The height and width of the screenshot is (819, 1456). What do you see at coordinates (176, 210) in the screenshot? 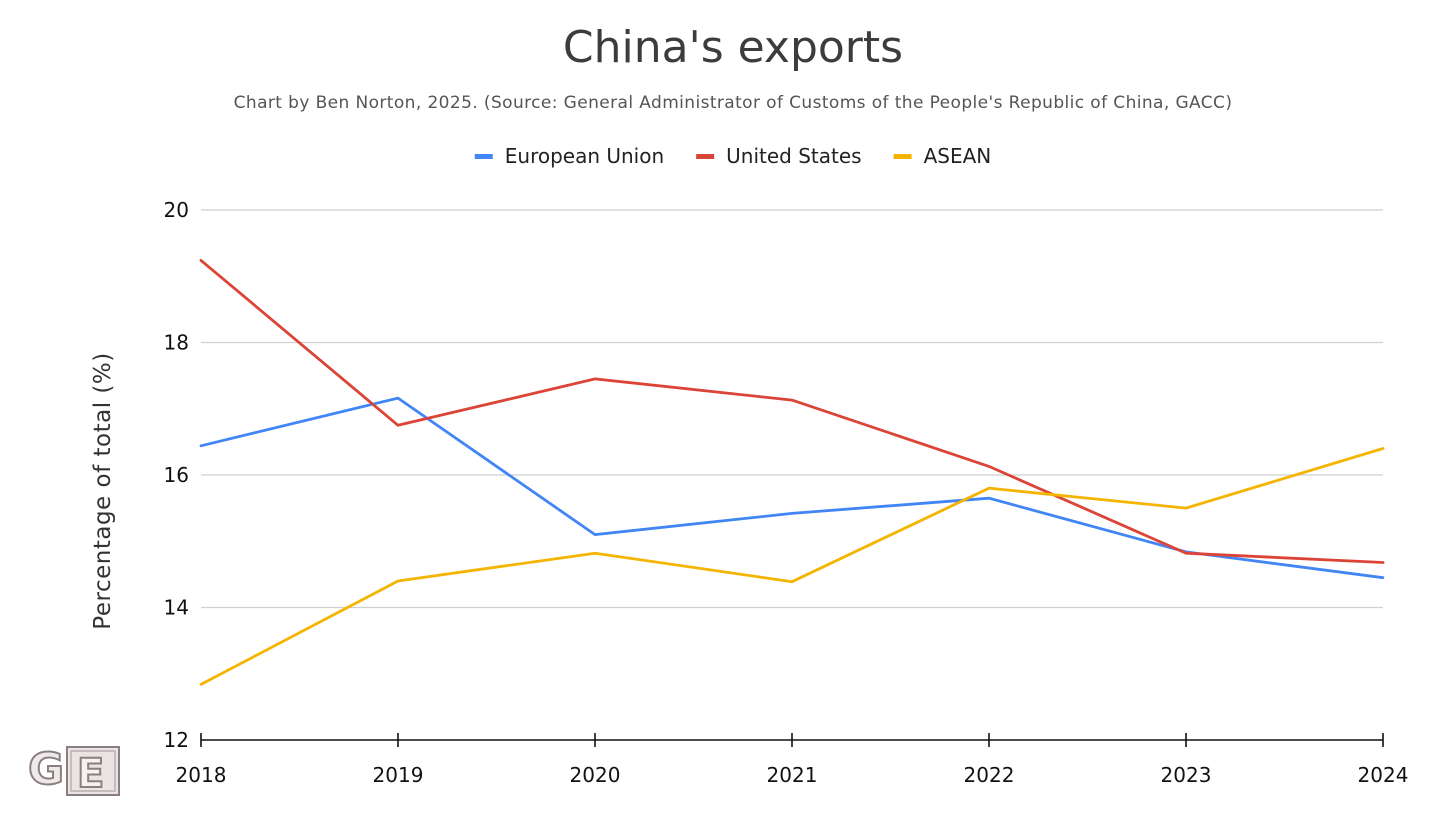
I see `y-tick-label: 20` at bounding box center [176, 210].